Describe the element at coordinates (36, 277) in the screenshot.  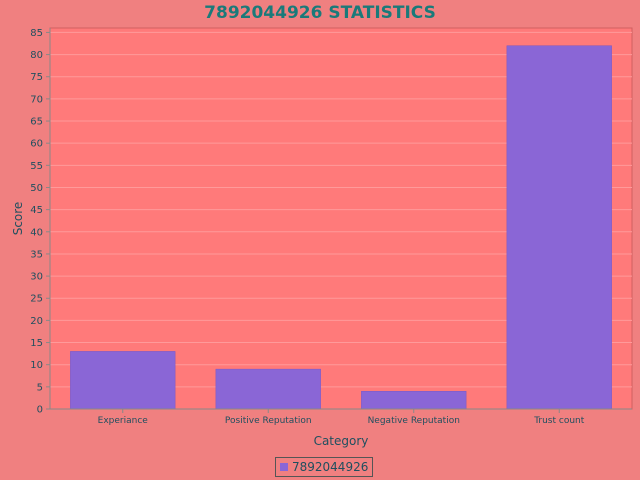
I see `y-tick-label: 30` at that location.